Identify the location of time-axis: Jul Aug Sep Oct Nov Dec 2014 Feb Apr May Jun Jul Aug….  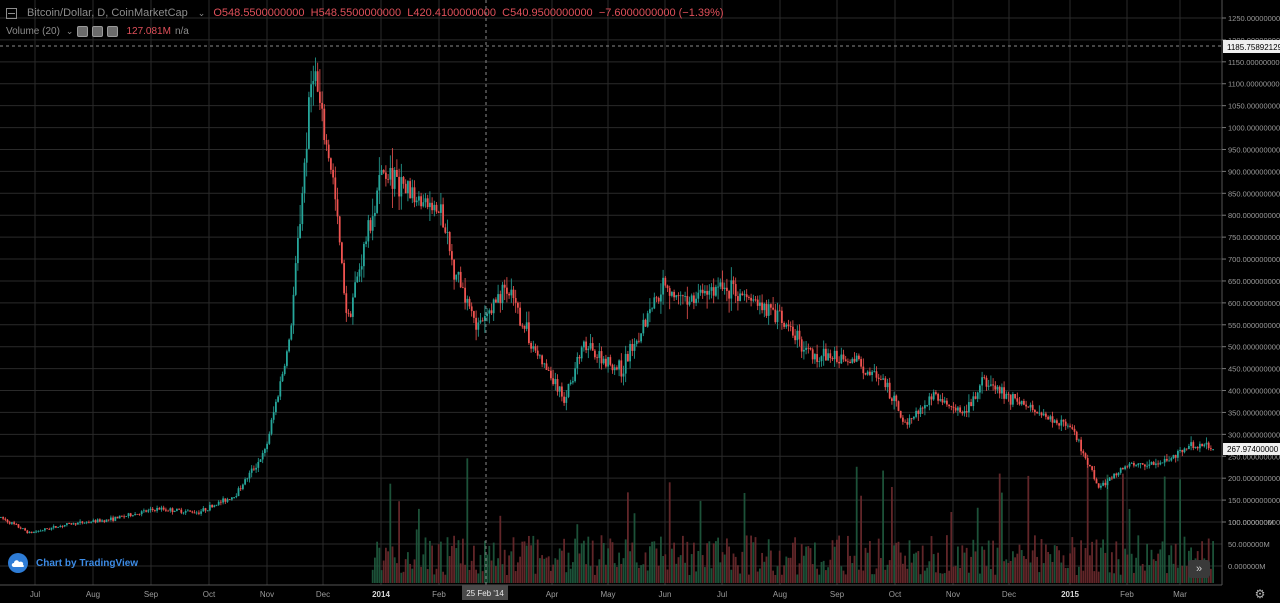
(611, 591).